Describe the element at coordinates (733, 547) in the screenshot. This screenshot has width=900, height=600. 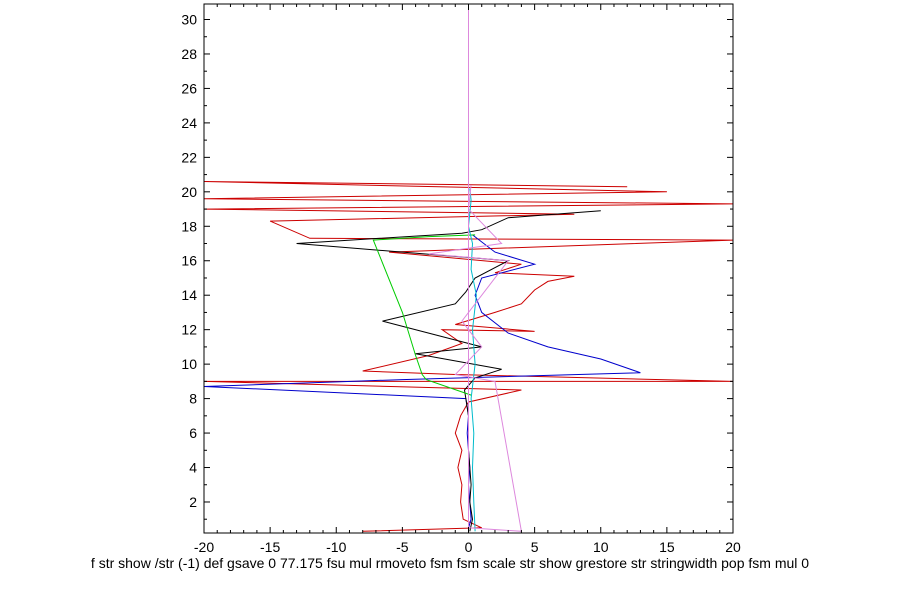
I see `x-tick-label: 20` at that location.